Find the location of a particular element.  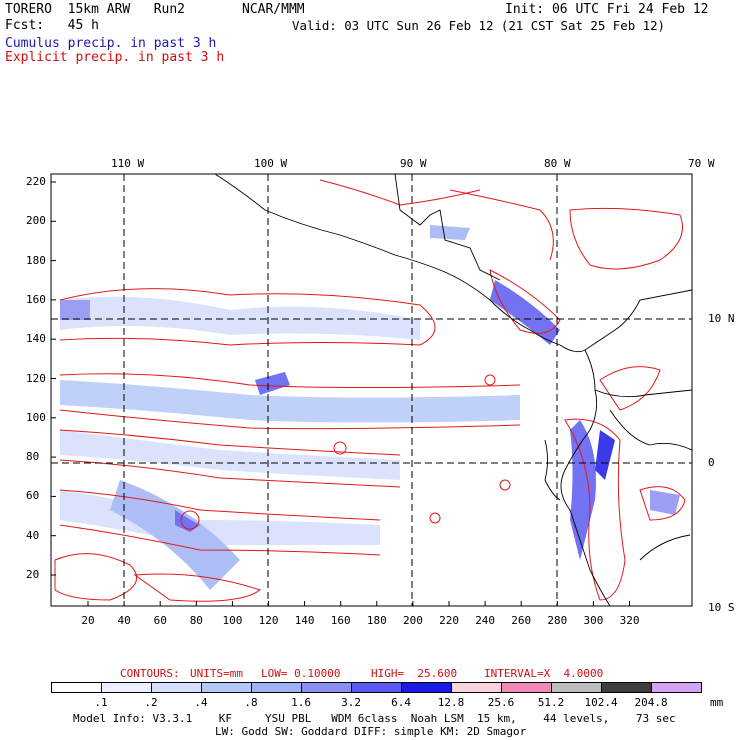

x-tick-label: 140 is located at coordinates (304, 620).